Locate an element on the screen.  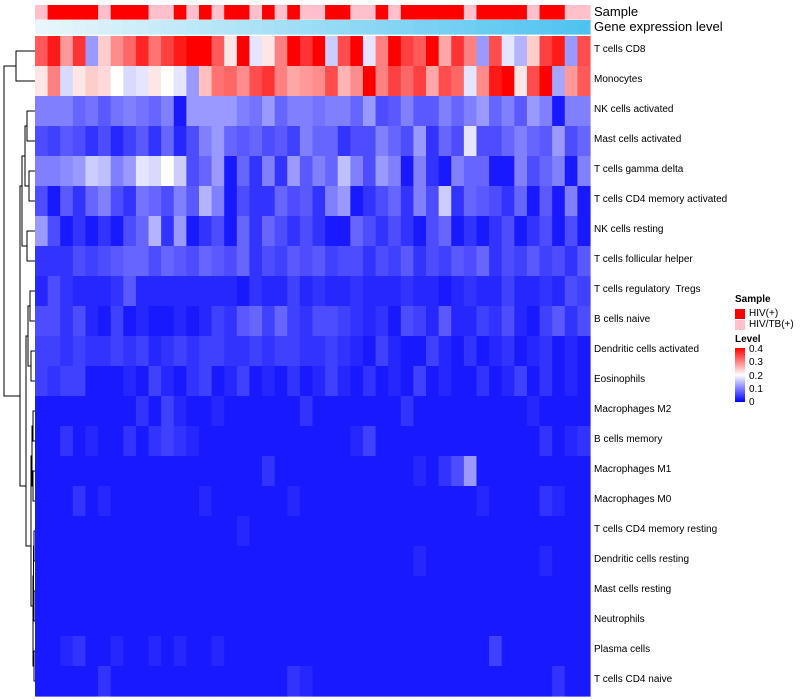
level-tick-0-2: 0.2 is located at coordinates (756, 376).